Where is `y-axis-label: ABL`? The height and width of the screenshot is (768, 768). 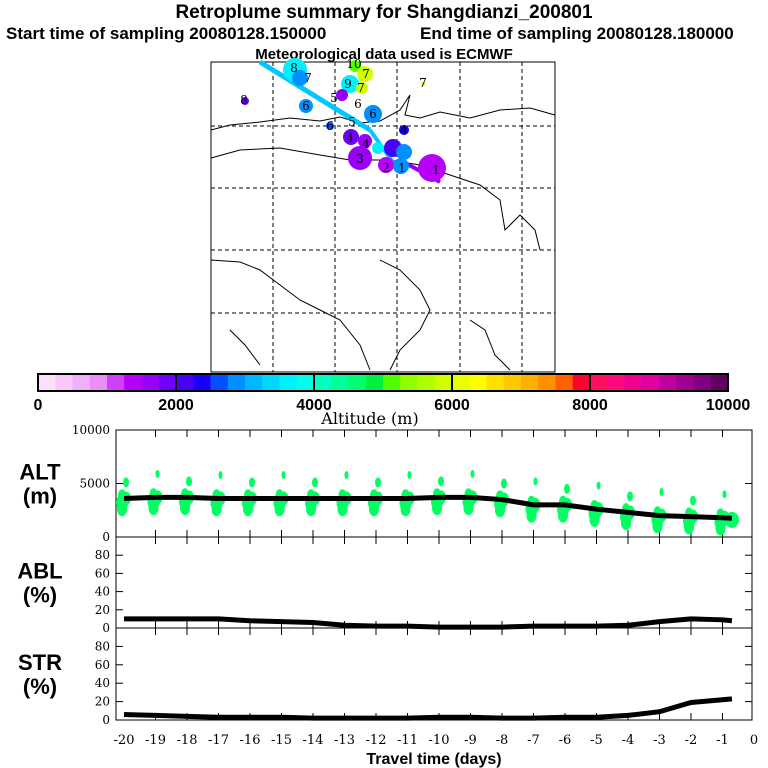
y-axis-label: ABL is located at coordinates (39, 571).